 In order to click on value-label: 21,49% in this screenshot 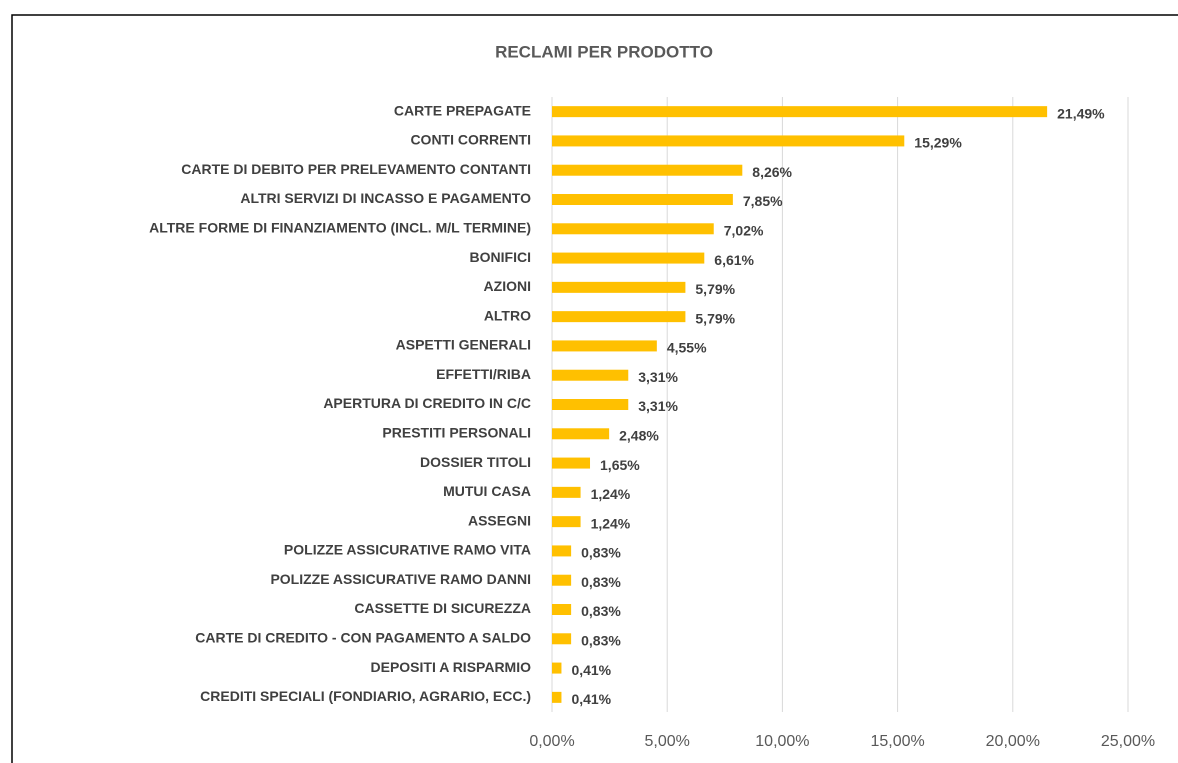, I will do `click(1081, 113)`.